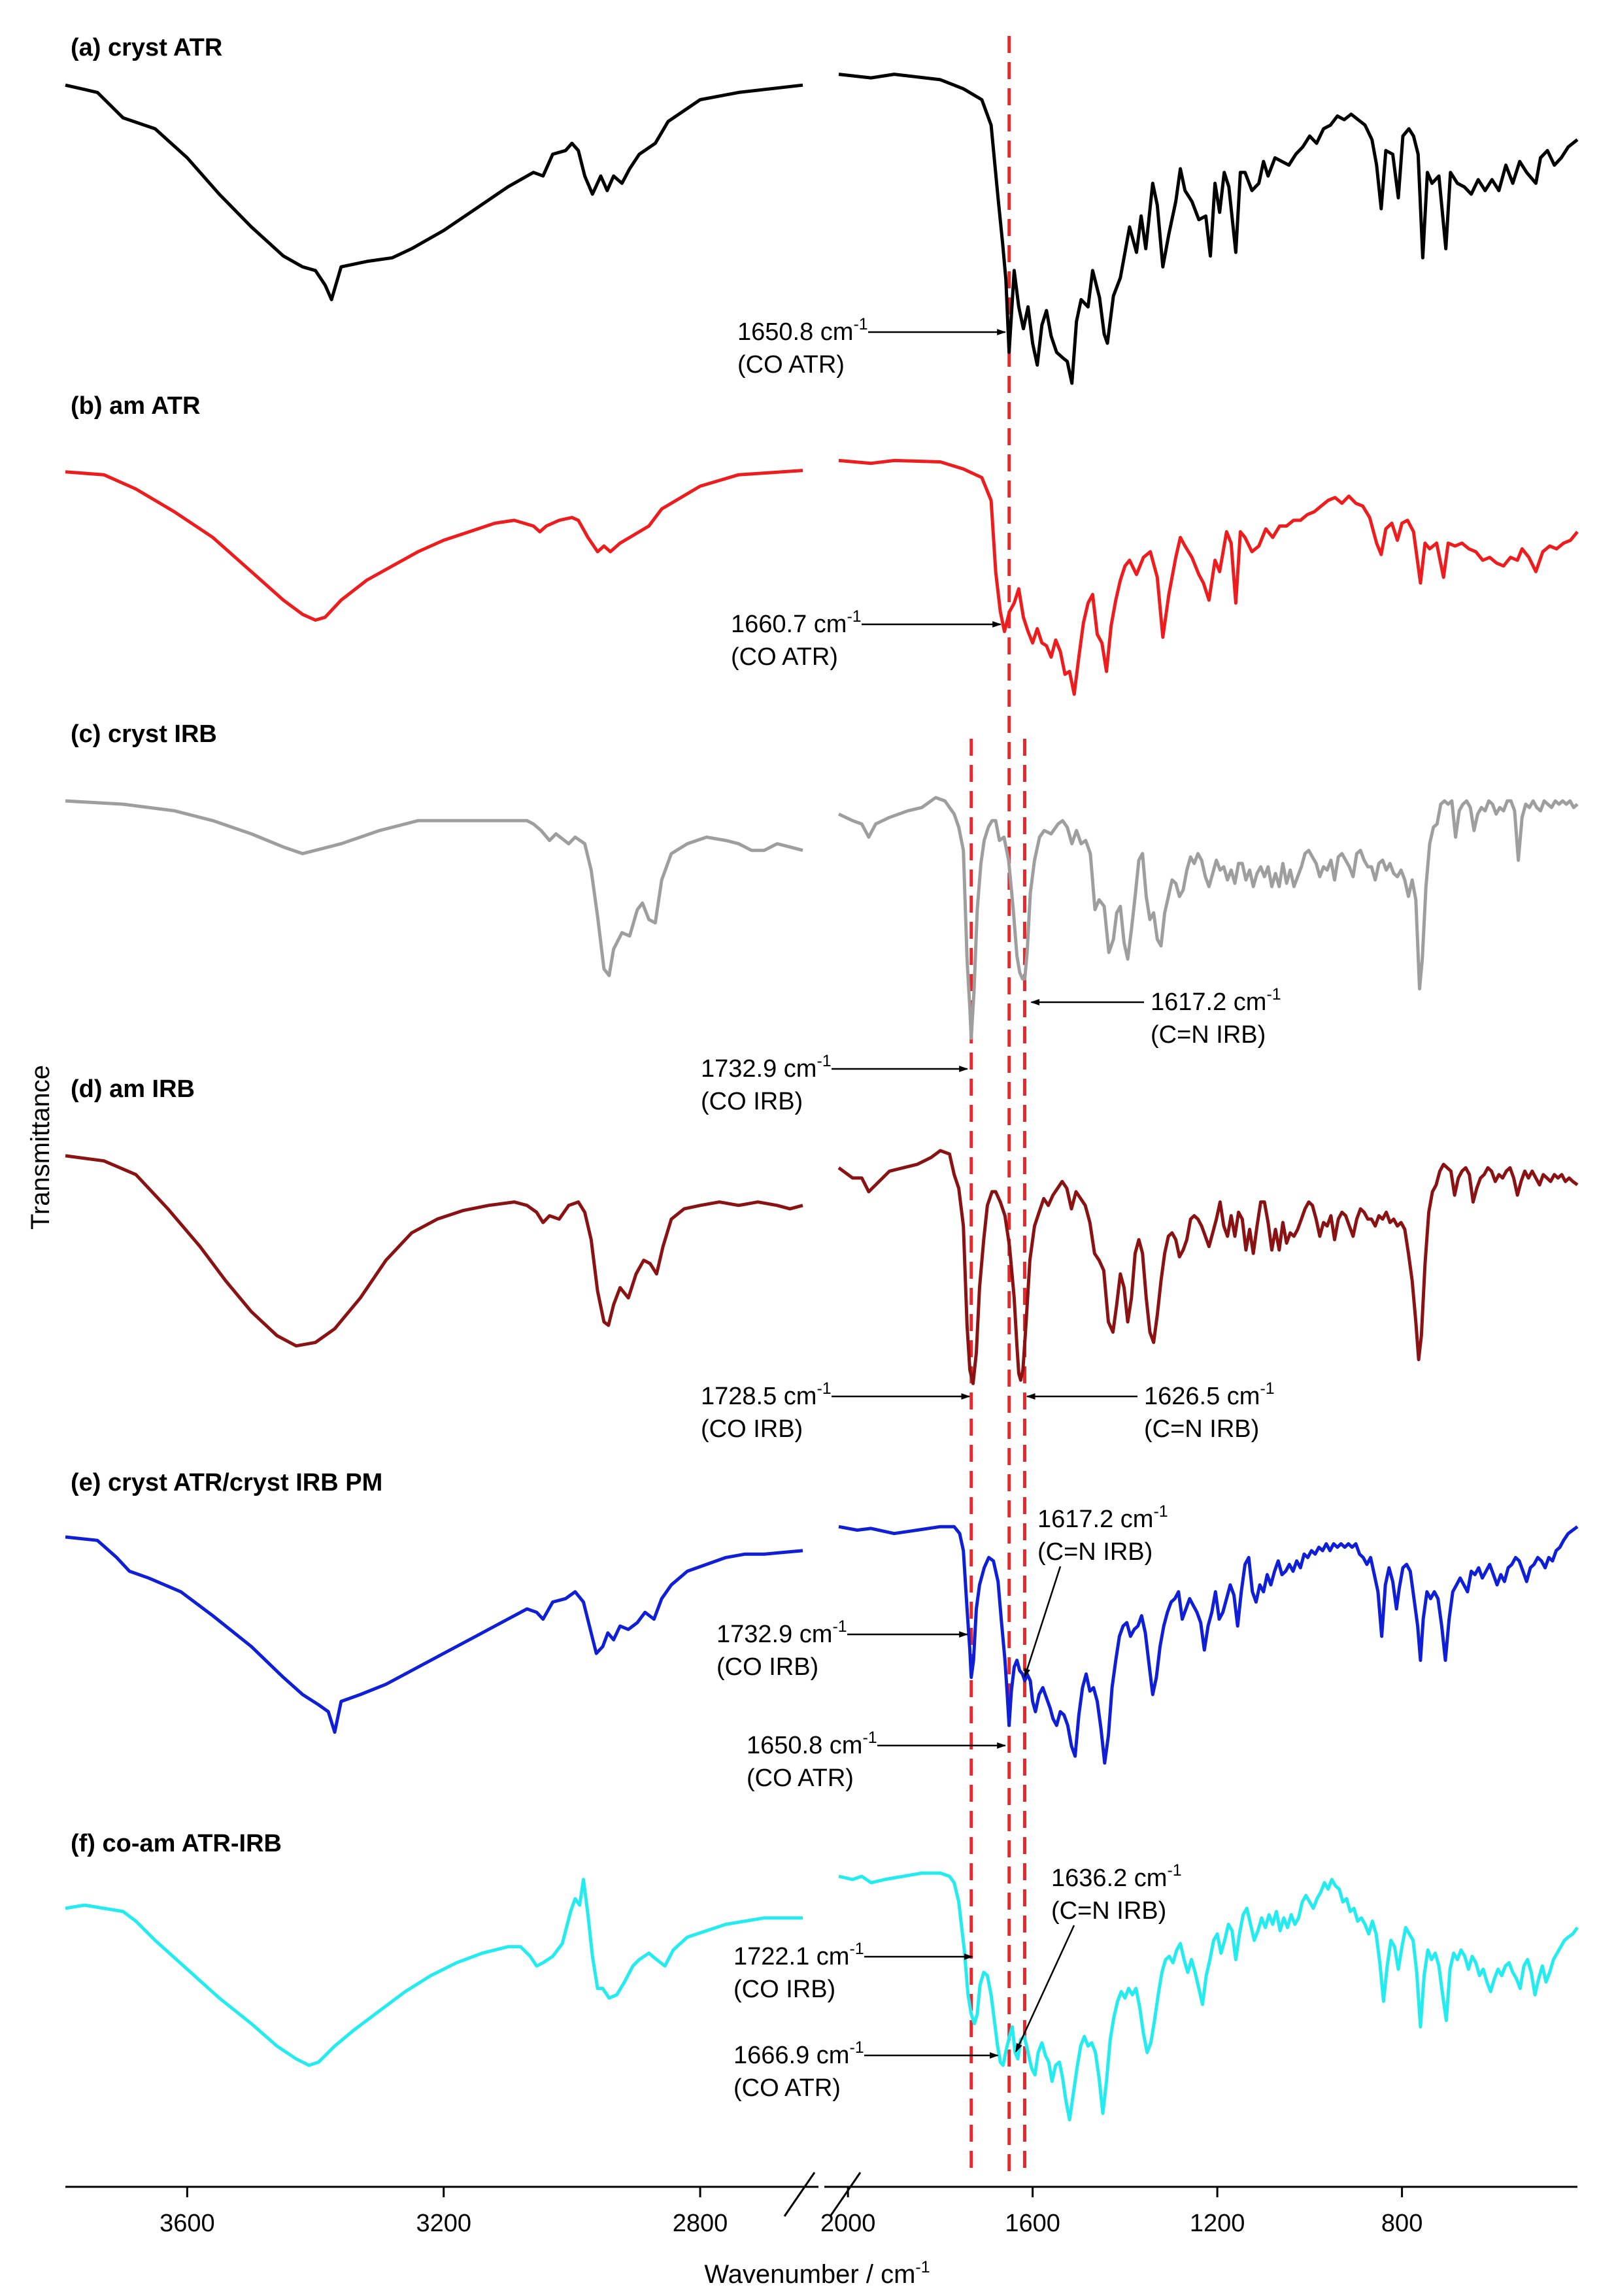 The width and height of the screenshot is (1616, 2296). What do you see at coordinates (1208, 1996) in the screenshot?
I see `spectrum-6-right` at bounding box center [1208, 1996].